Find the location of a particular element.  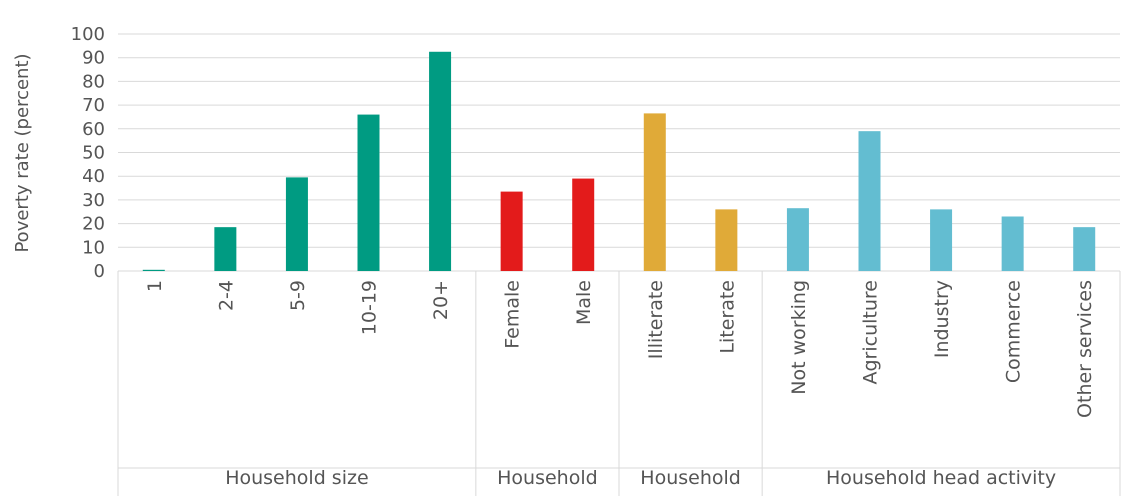

category-label: 1 is located at coordinates (155, 286).